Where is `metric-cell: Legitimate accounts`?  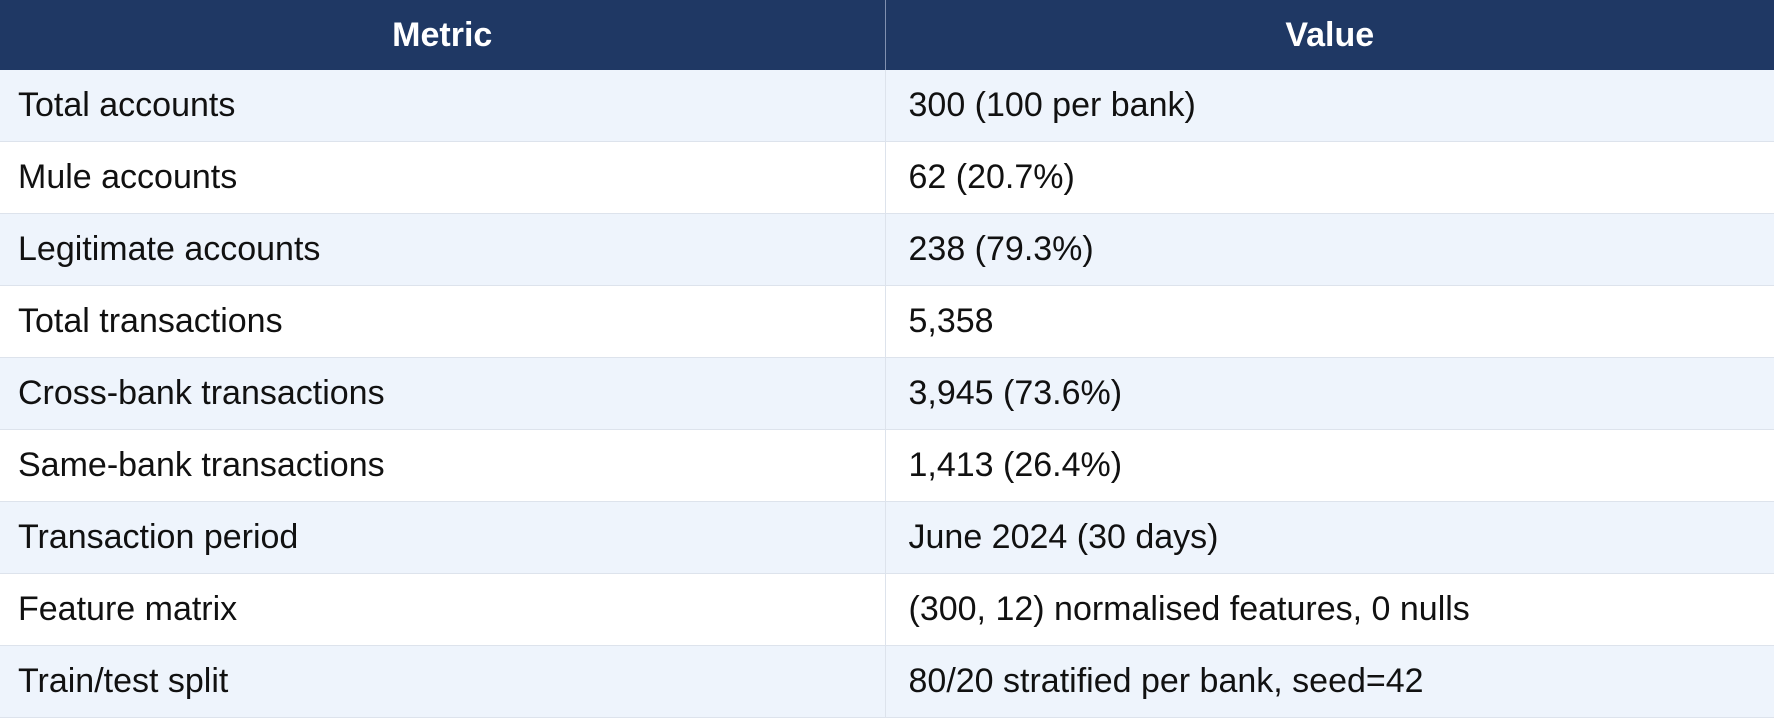 metric-cell: Legitimate accounts is located at coordinates (442, 249).